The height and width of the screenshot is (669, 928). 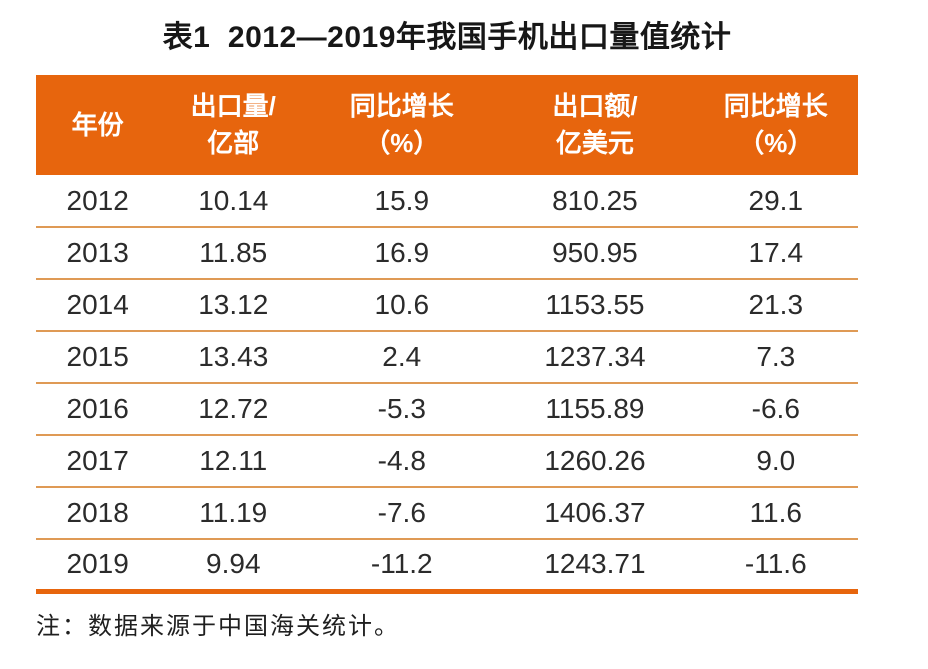 I want to click on table-row: 2017 12.11 -4.8 1260.26 9.0, so click(x=447, y=461).